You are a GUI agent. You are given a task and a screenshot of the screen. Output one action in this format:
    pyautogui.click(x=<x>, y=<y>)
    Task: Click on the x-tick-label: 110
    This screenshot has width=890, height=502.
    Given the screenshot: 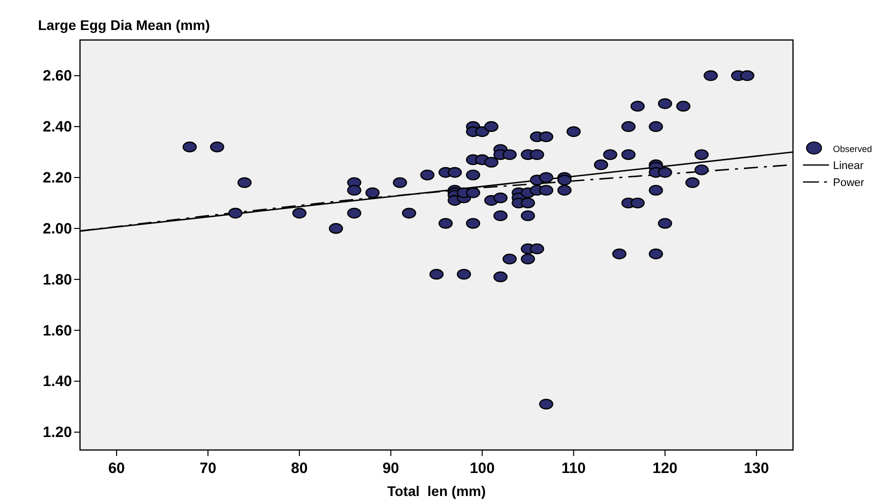 What is the action you would take?
    pyautogui.click(x=574, y=468)
    